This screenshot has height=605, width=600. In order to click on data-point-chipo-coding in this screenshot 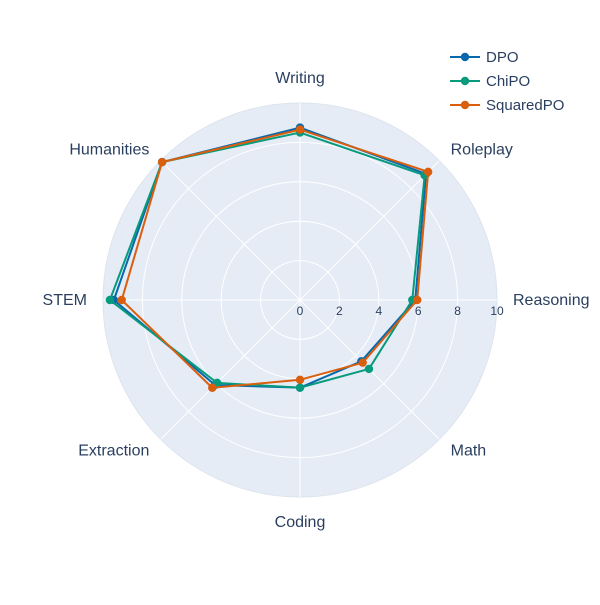, I will do `click(300, 387)`.